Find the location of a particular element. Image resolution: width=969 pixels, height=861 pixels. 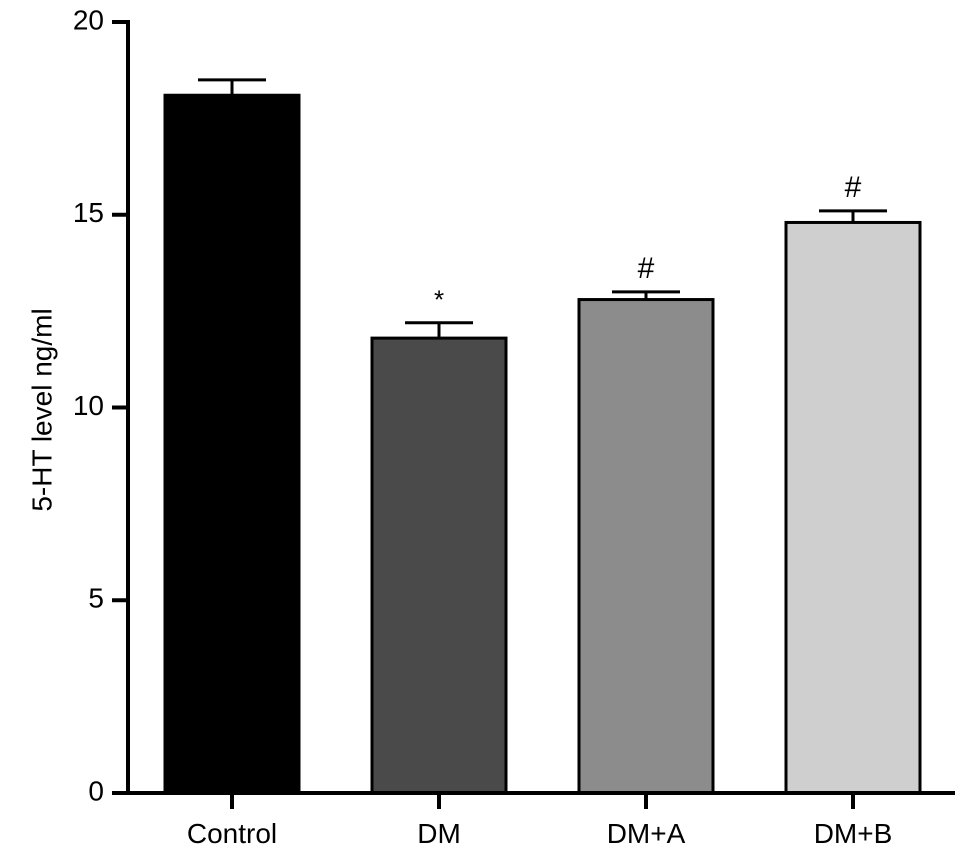

x-category-label: DM+B is located at coordinates (853, 833).